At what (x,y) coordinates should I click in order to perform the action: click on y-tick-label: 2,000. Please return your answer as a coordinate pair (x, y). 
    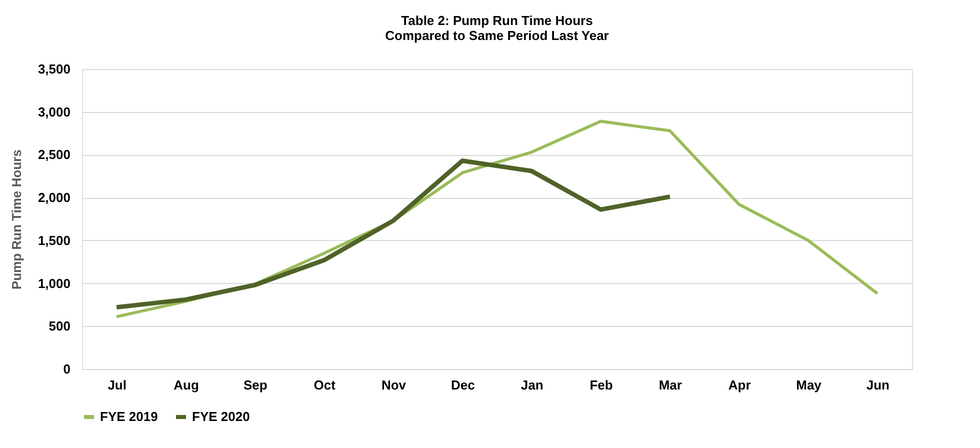
    Looking at the image, I should click on (54, 198).